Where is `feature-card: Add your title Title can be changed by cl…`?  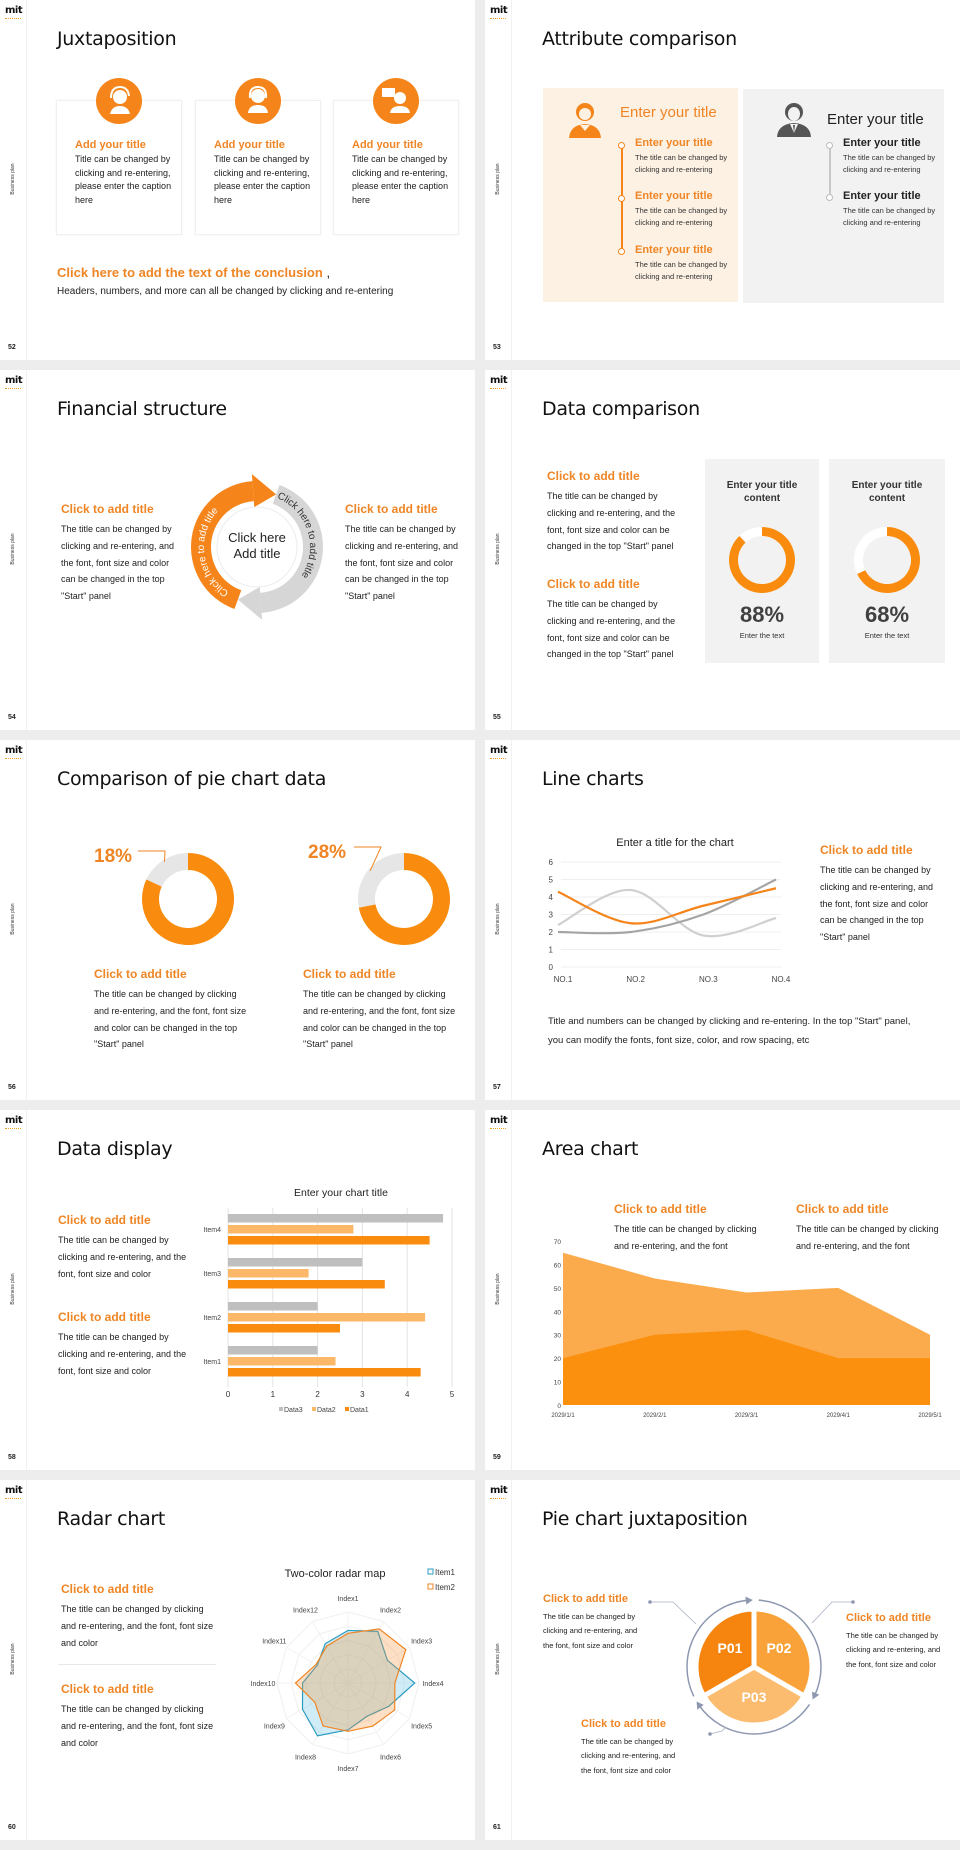 feature-card: Add your title Title can be changed by cl… is located at coordinates (119, 167).